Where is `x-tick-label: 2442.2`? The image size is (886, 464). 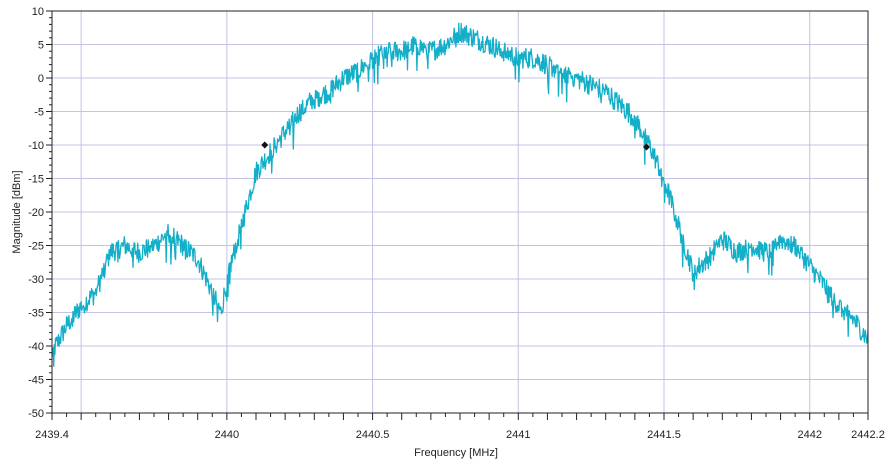 x-tick-label: 2442.2 is located at coordinates (868, 435).